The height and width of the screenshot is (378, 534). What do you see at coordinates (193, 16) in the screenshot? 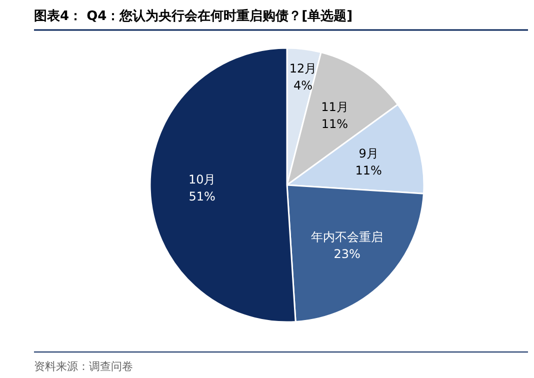
I see `chart-title: 图表4： Q4：您认为央行会在何时重启购债？[单选题]` at bounding box center [193, 16].